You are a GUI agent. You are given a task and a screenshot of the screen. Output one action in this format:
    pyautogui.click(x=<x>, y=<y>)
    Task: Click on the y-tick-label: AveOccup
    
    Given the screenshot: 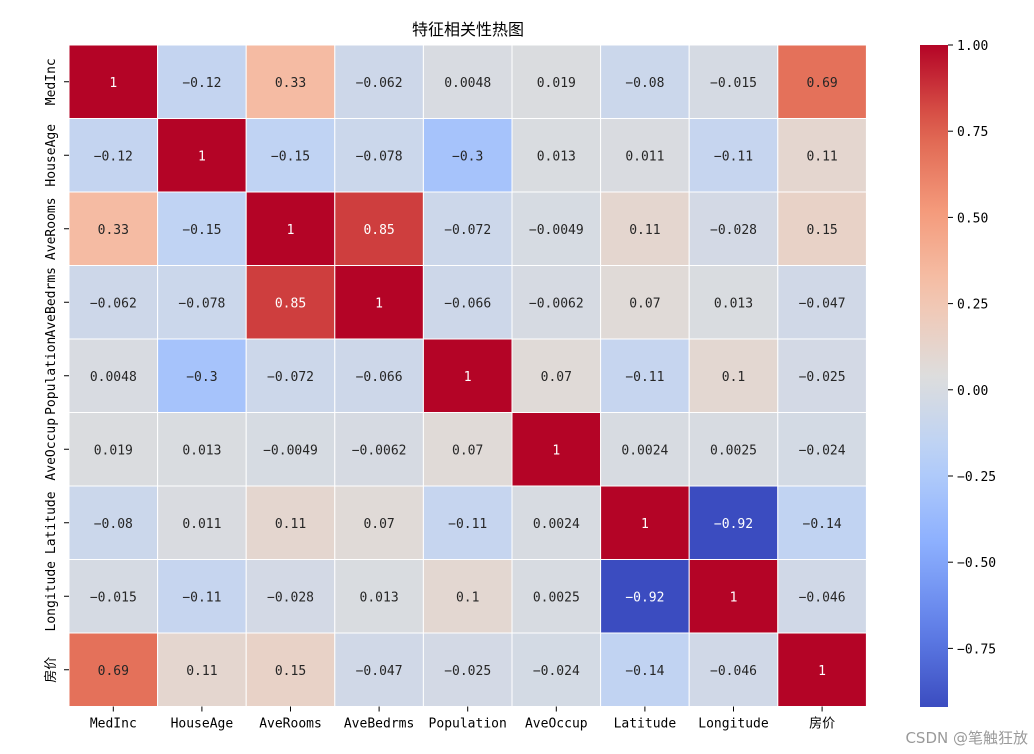 What is the action you would take?
    pyautogui.click(x=51, y=449)
    